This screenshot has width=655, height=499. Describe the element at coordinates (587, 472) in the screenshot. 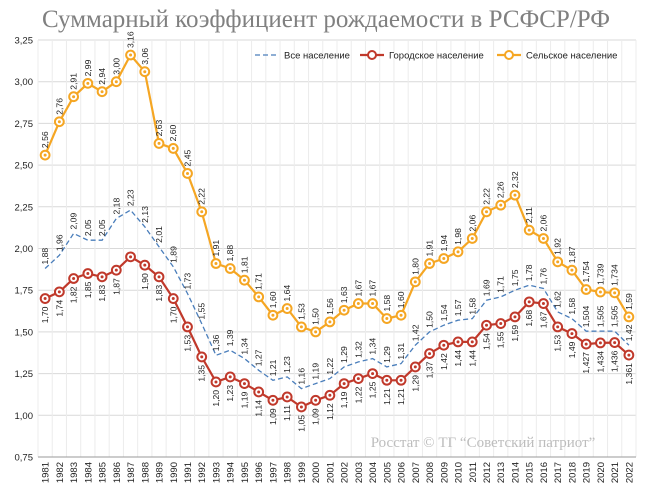

I see `x-tick-label: 2019` at that location.